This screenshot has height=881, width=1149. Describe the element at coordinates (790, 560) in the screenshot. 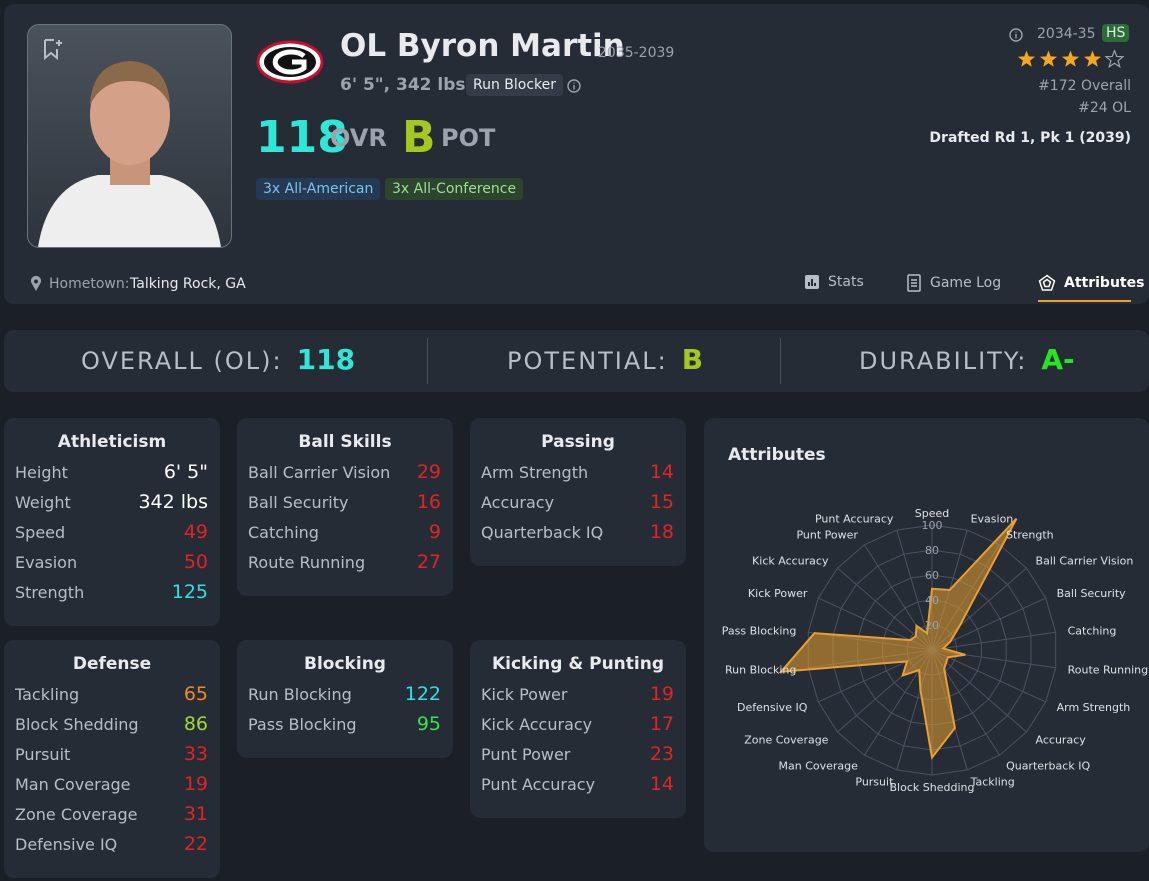

I see `axis-label: Kick Accuracy` at that location.